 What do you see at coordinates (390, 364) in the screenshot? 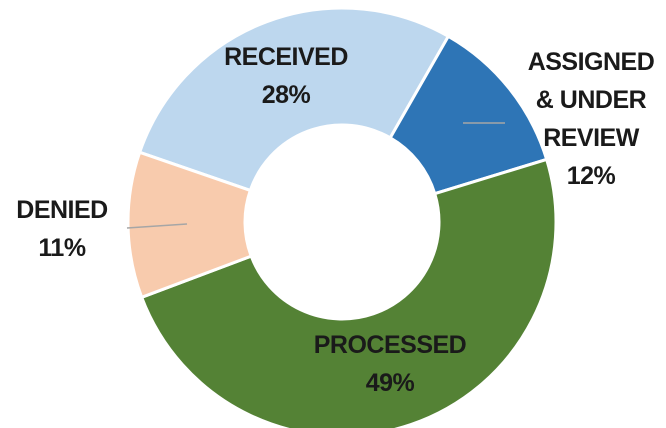
I see `data-label: PROCESSED 49%` at bounding box center [390, 364].